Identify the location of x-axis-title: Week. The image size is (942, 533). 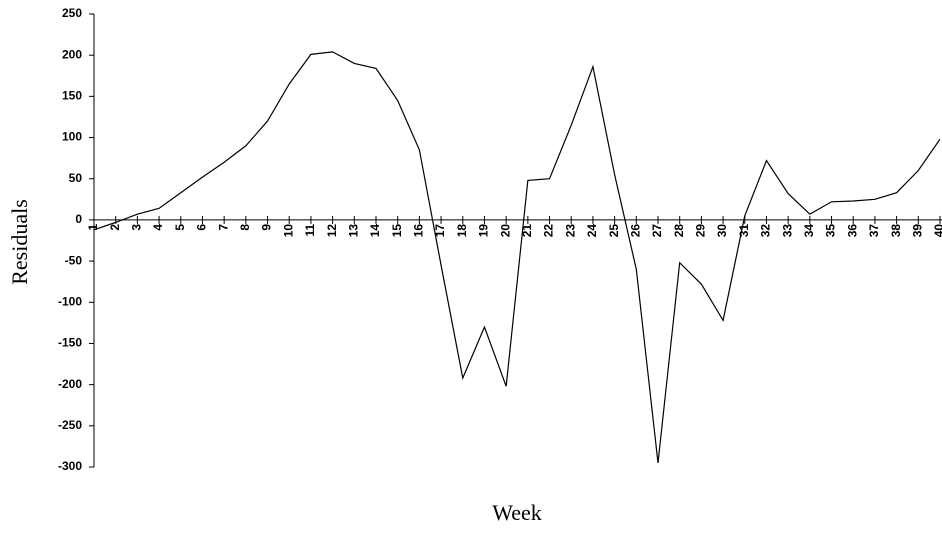
(517, 512).